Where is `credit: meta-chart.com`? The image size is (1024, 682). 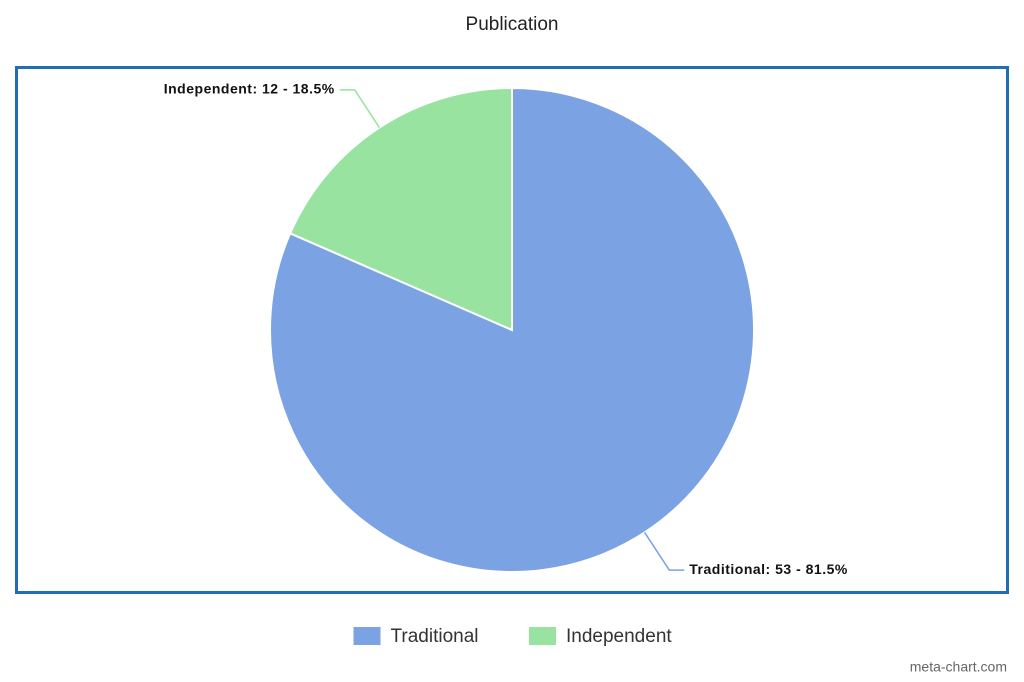 credit: meta-chart.com is located at coordinates (958, 667).